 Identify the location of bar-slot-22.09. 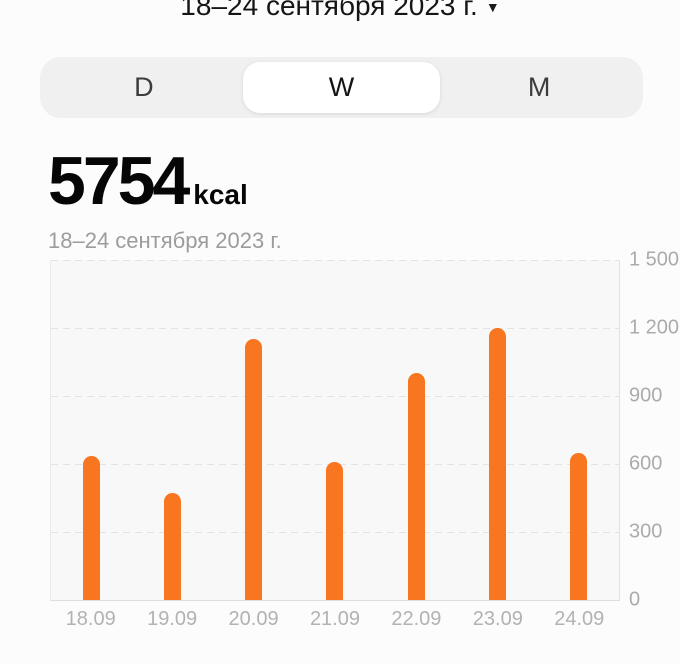
(416, 430).